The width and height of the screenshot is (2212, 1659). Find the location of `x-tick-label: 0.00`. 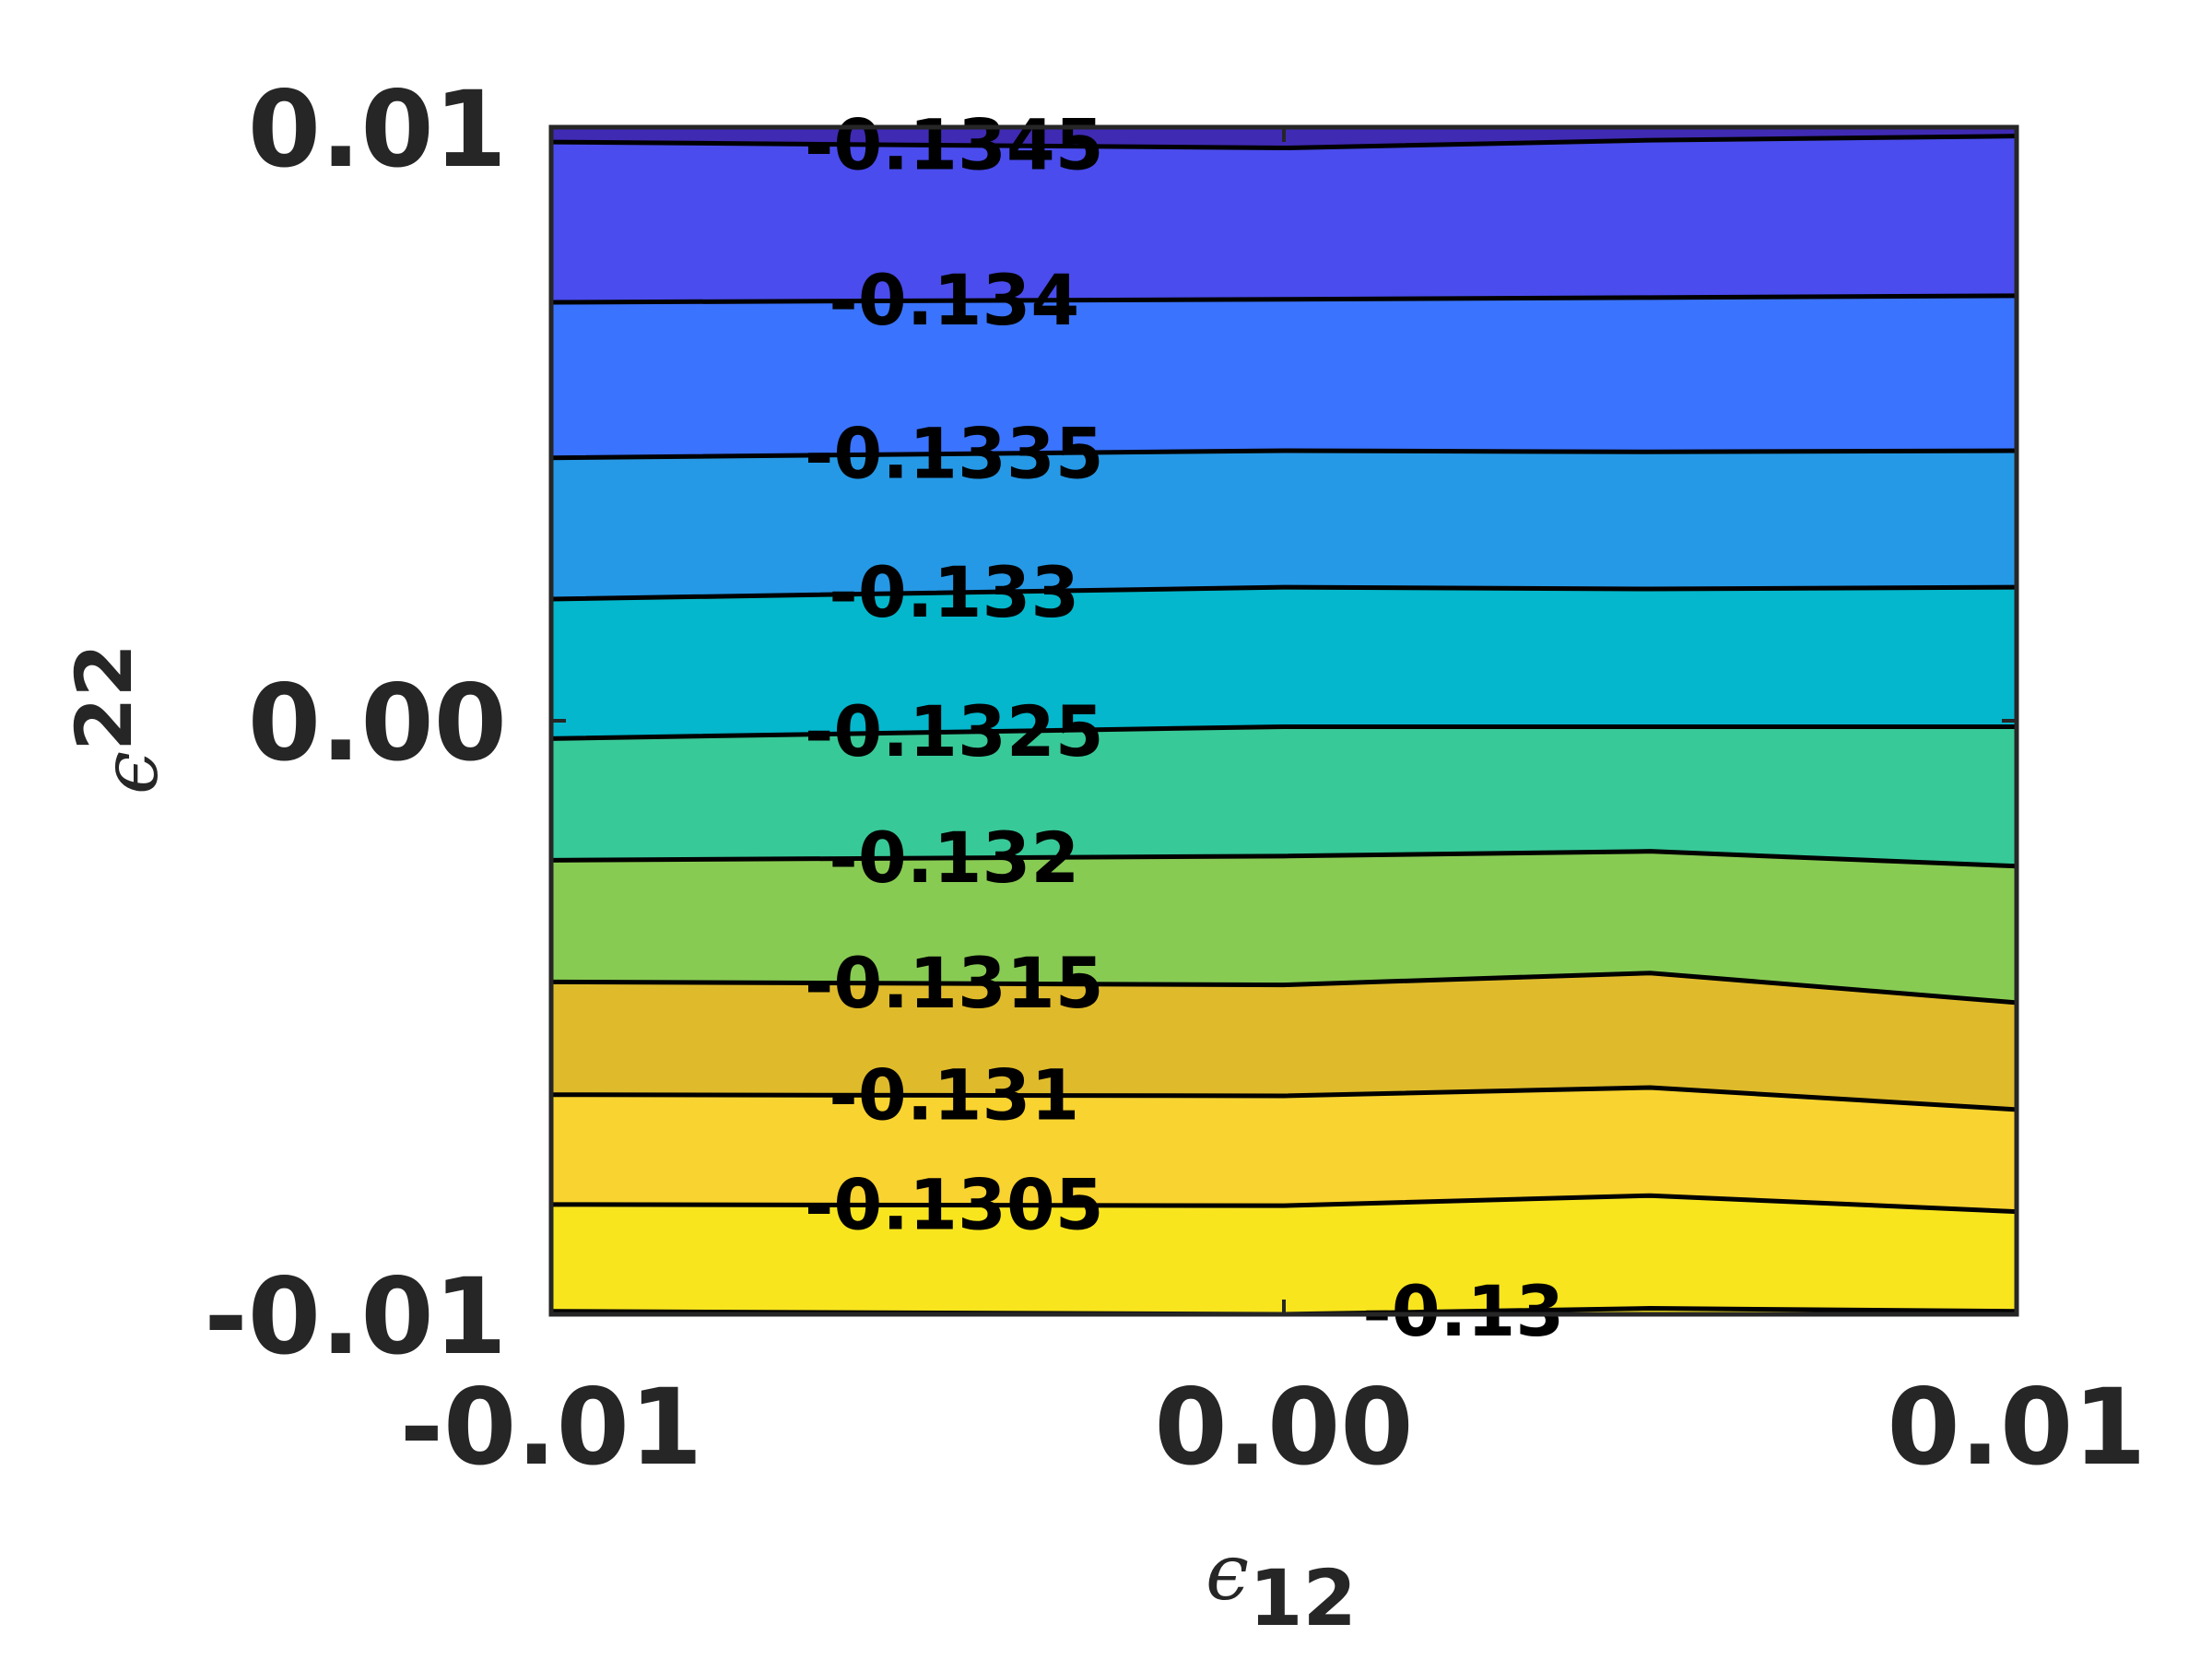

x-tick-label: 0.00 is located at coordinates (1283, 1427).